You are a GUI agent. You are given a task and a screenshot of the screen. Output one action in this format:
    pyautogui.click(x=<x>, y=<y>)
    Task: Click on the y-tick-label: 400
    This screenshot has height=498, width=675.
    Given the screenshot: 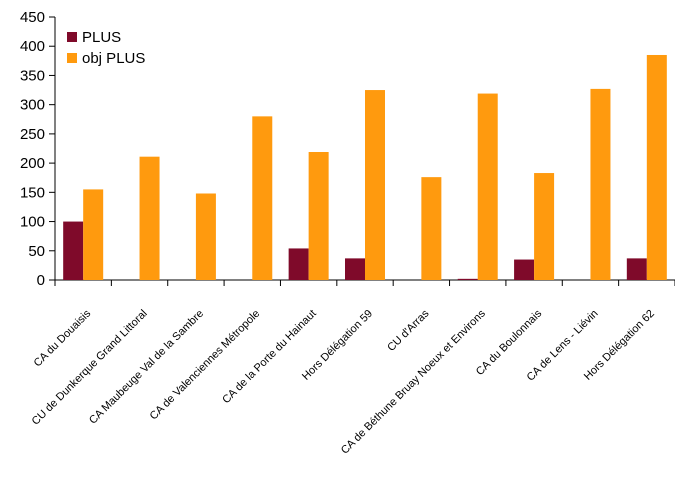 What is the action you would take?
    pyautogui.click(x=32, y=46)
    